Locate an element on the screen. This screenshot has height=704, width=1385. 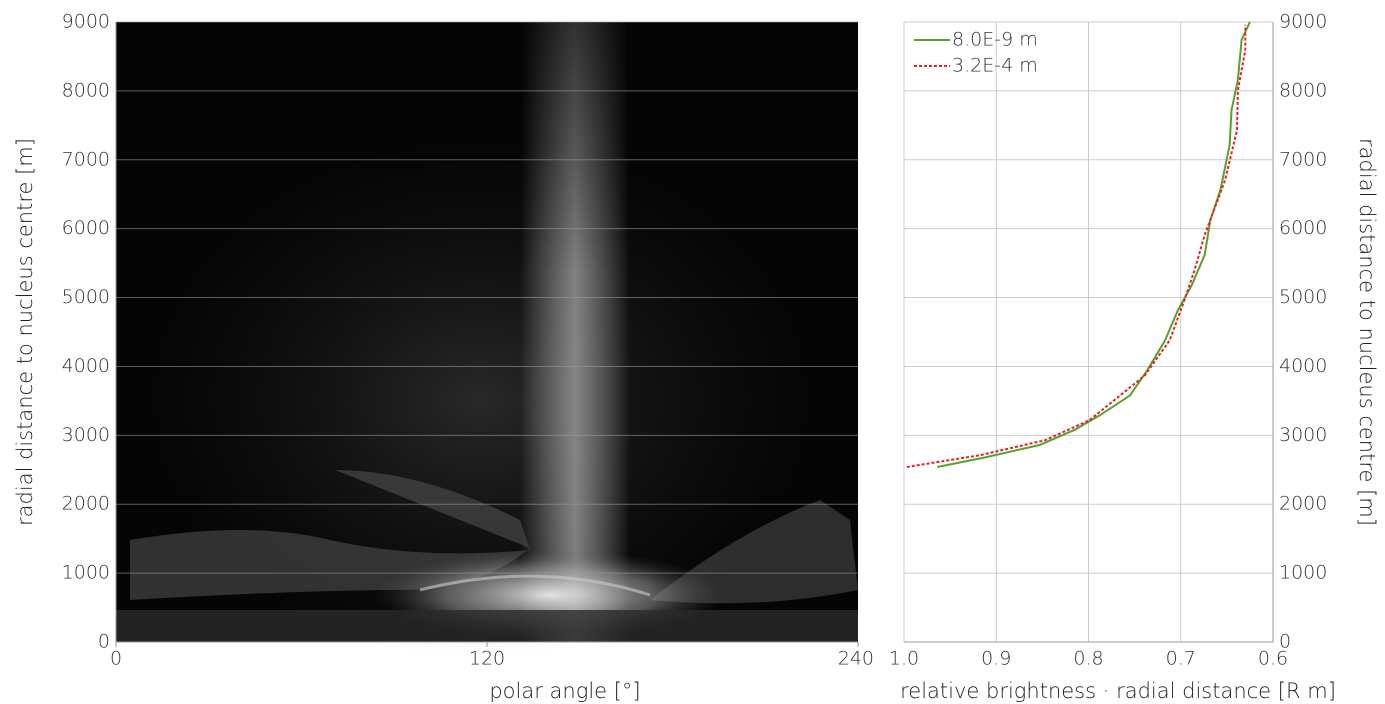
x-tick-label: 0.9 is located at coordinates (996, 659).